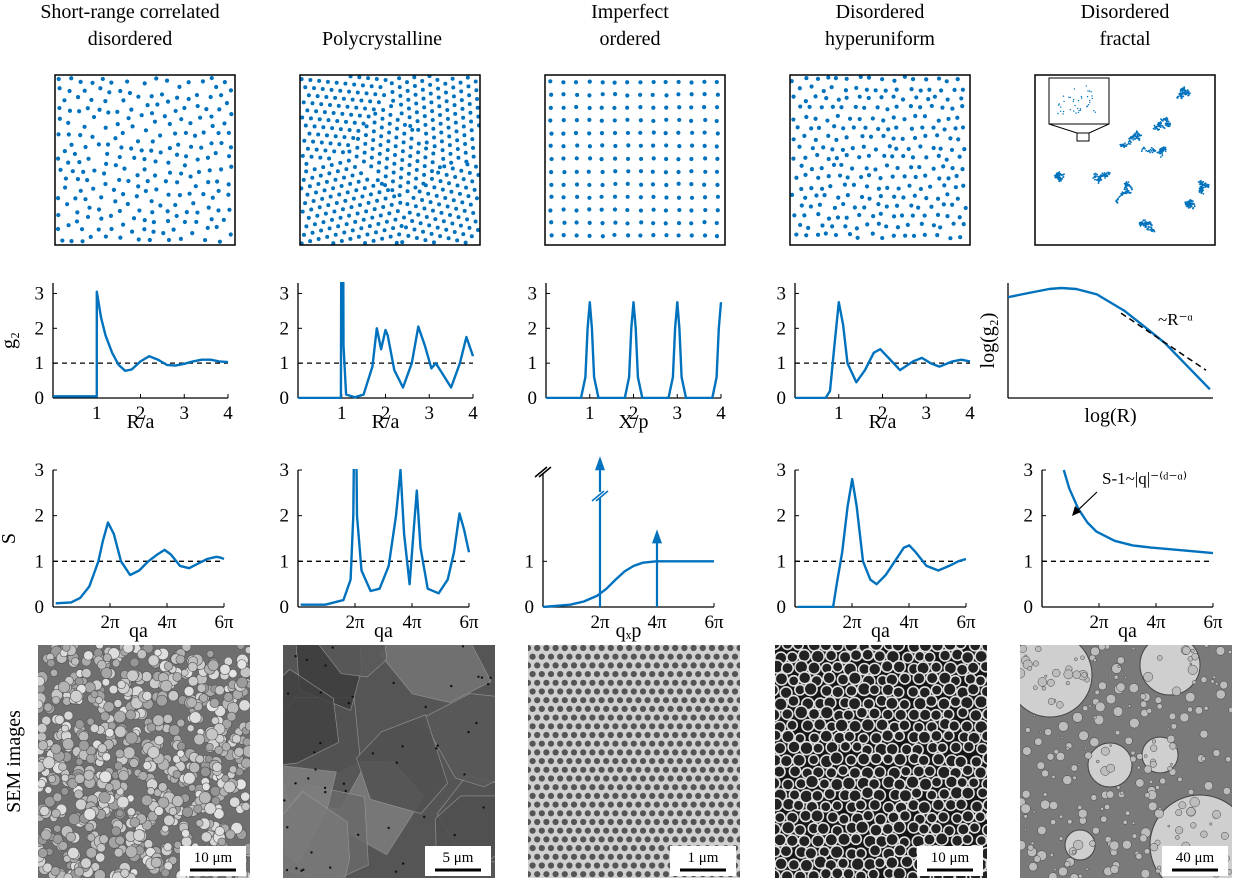 This screenshot has width=1237, height=878. What do you see at coordinates (285, 363) in the screenshot?
I see `y-tick-label: 1` at bounding box center [285, 363].